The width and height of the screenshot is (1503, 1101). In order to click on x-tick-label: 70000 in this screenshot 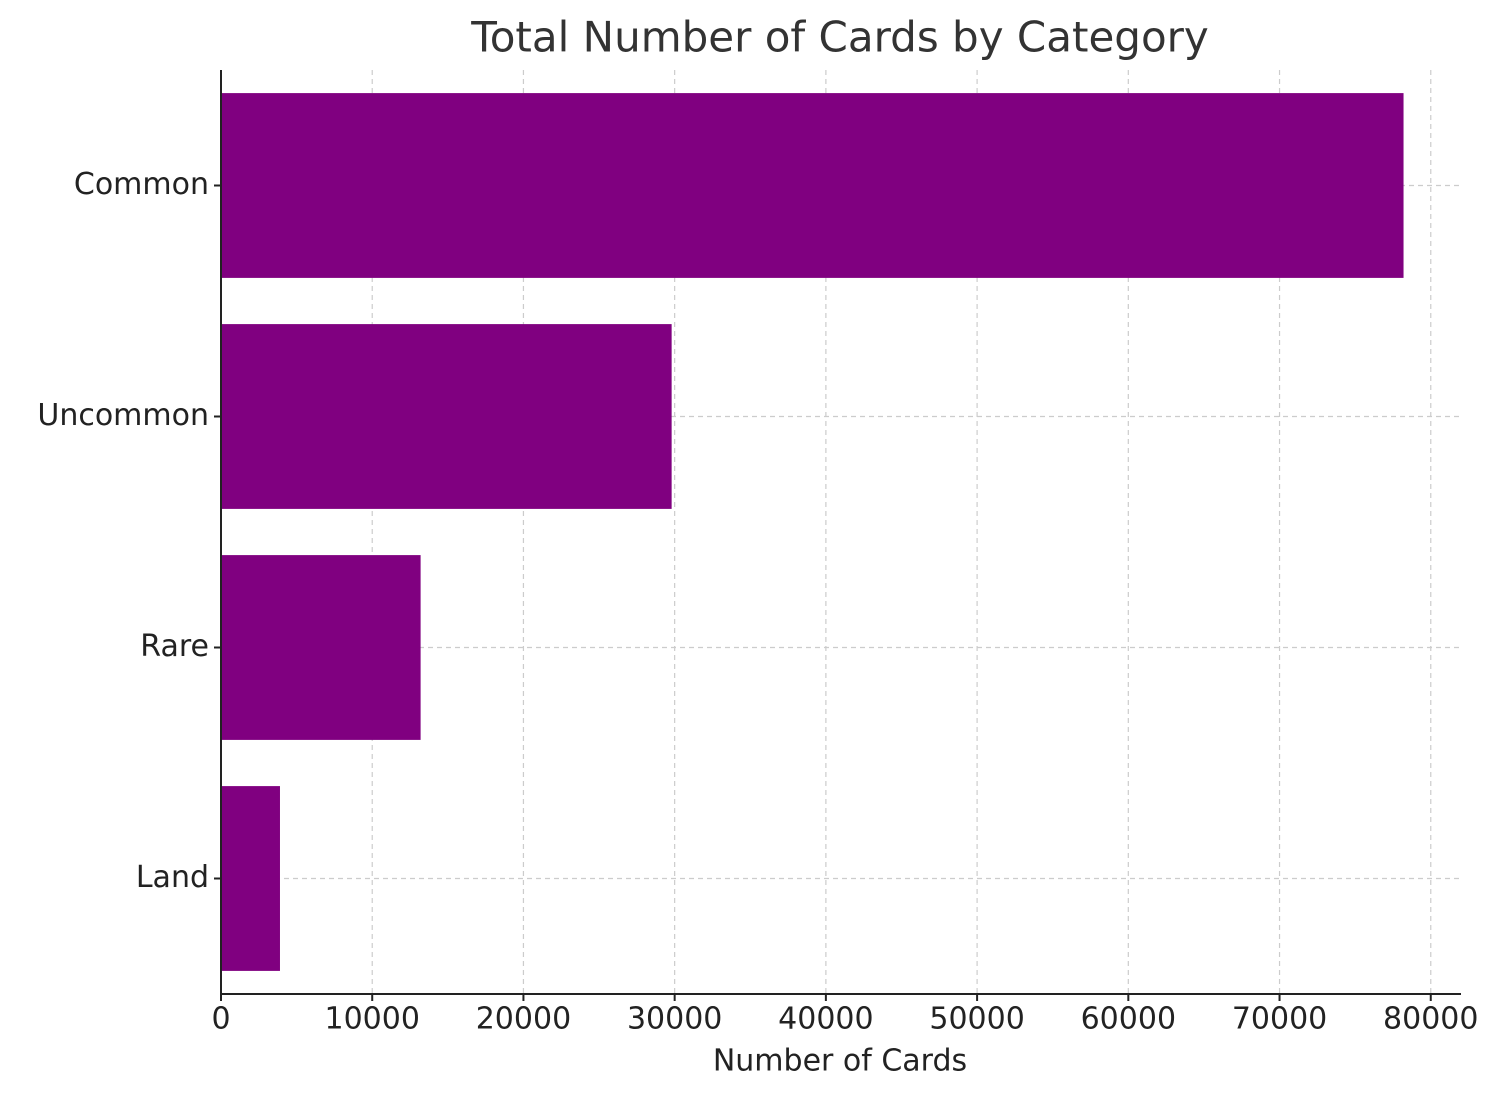, I will do `click(1279, 1019)`.